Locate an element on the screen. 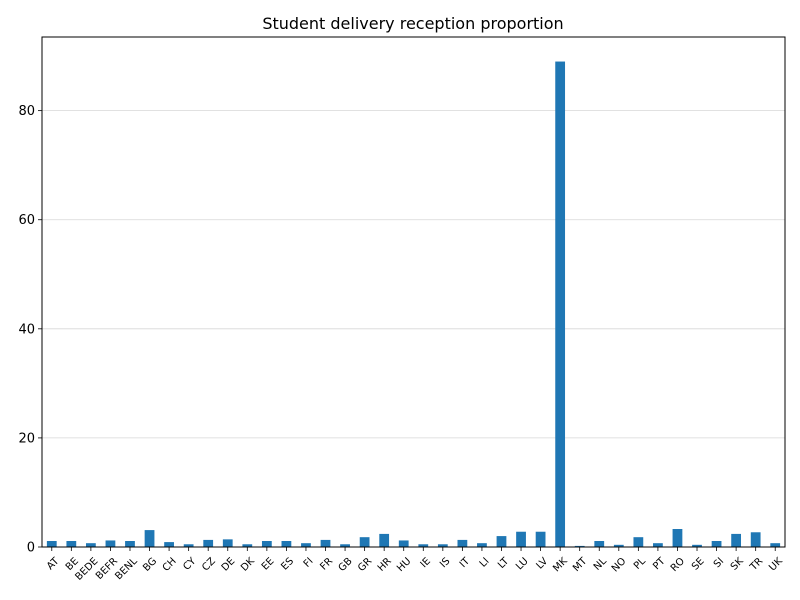 The image size is (800, 600). x-tick-label-pt: PT is located at coordinates (659, 563).